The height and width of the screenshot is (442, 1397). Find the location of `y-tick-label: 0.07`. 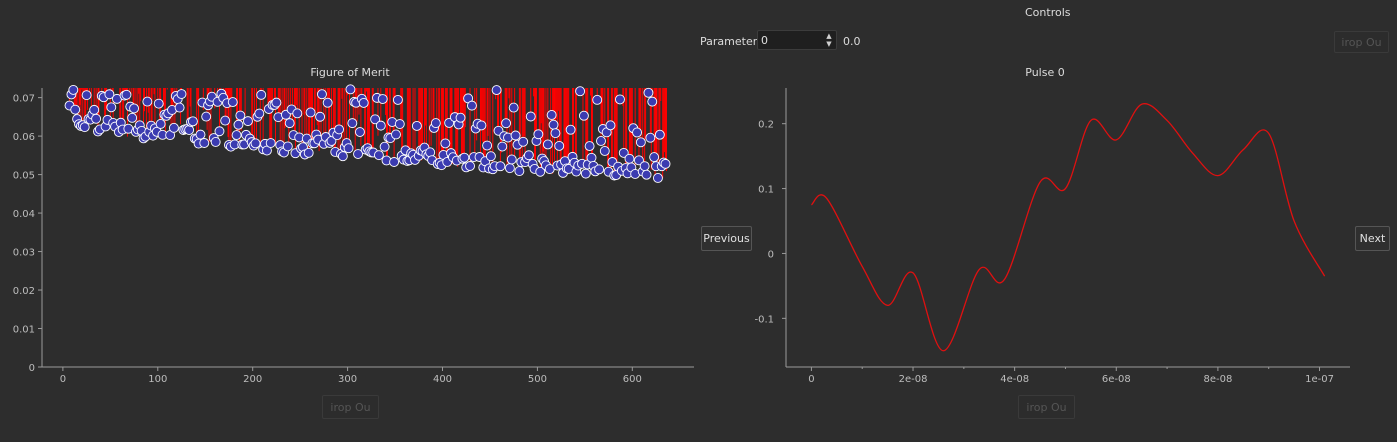

y-tick-label: 0.07 is located at coordinates (24, 99).